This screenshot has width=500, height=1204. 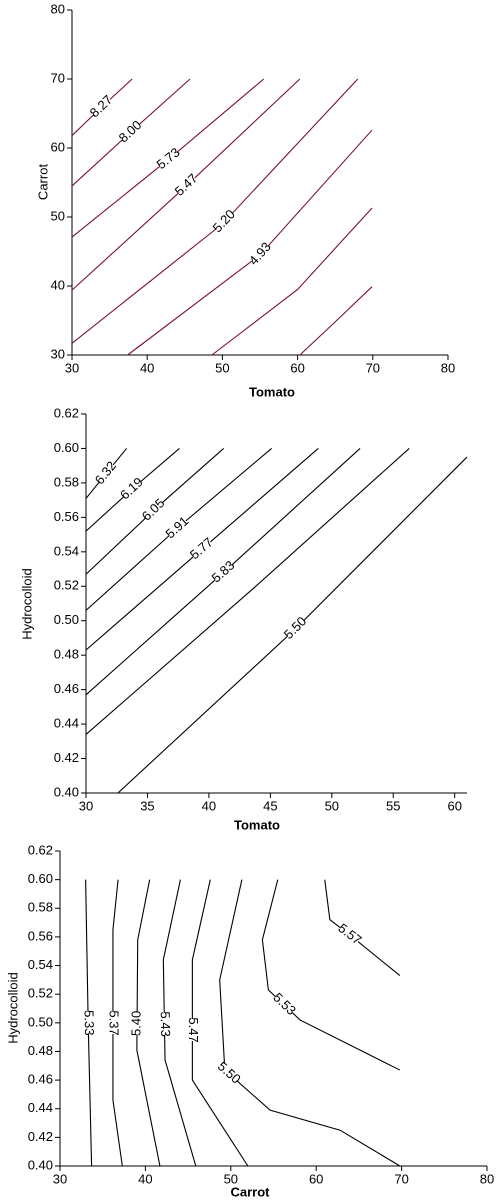 I want to click on contour-label: 5.53, so click(x=284, y=1004).